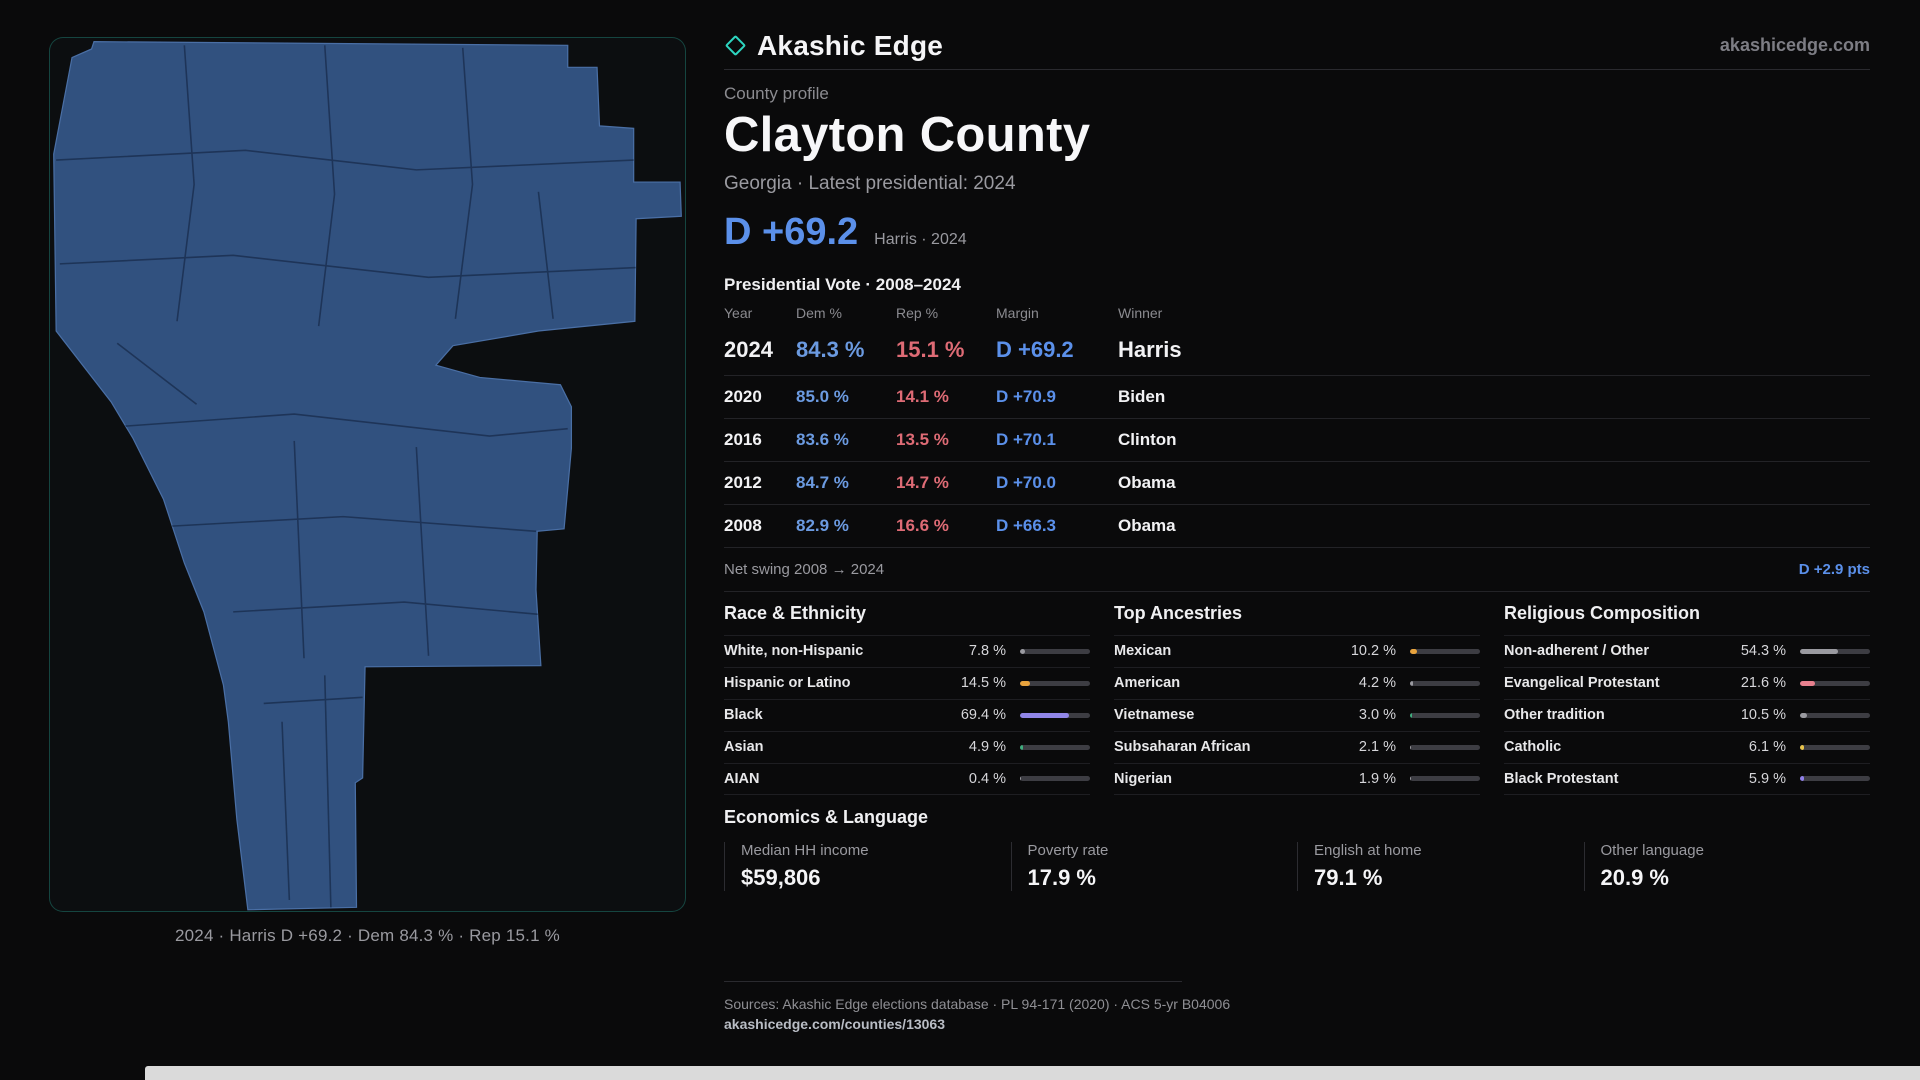 The width and height of the screenshot is (1920, 1080). Describe the element at coordinates (907, 746) in the screenshot. I see `demo-row: Asian 4.9 %` at that location.